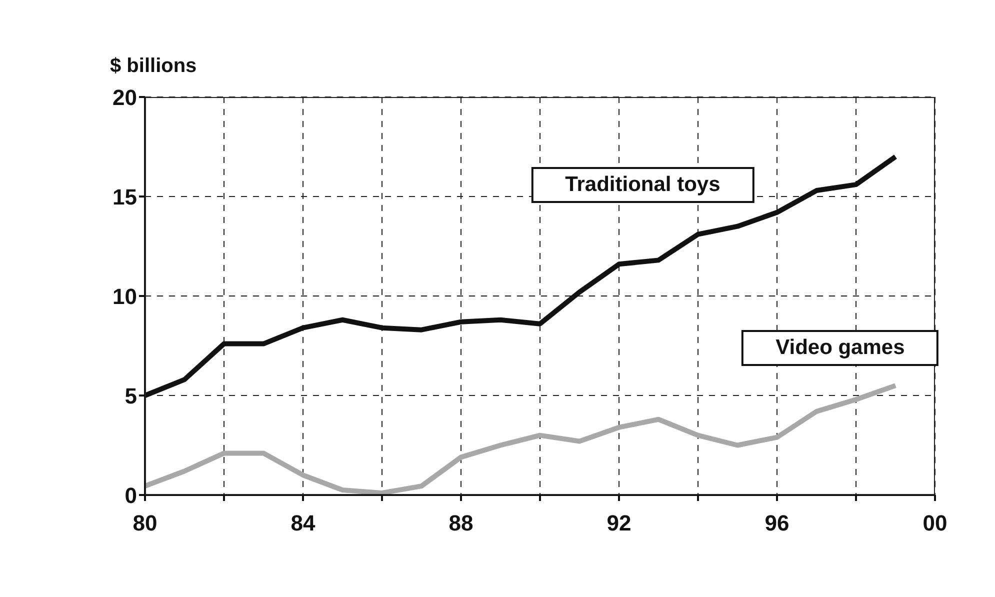  Describe the element at coordinates (840, 347) in the screenshot. I see `series-label: Video games` at that location.